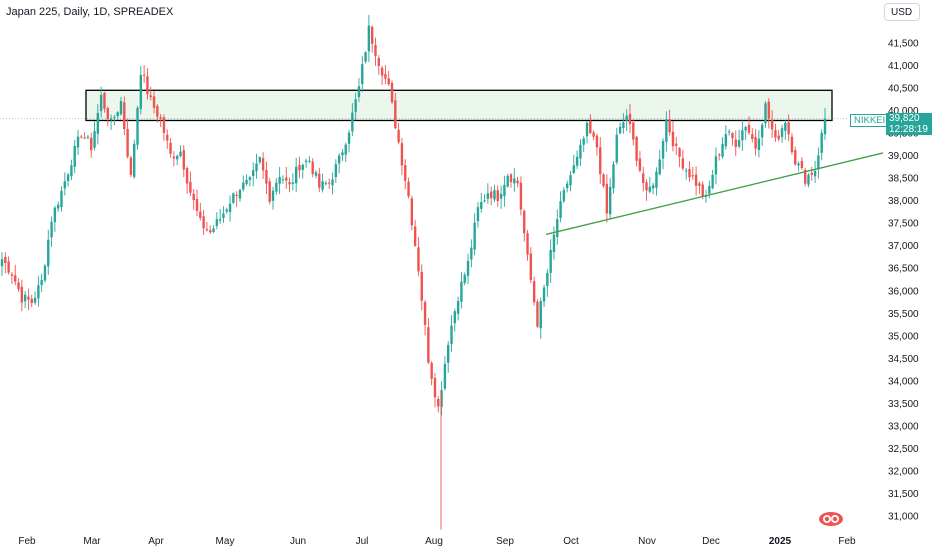  Describe the element at coordinates (903, 201) in the screenshot. I see `y-tick-label: 38,000` at that location.